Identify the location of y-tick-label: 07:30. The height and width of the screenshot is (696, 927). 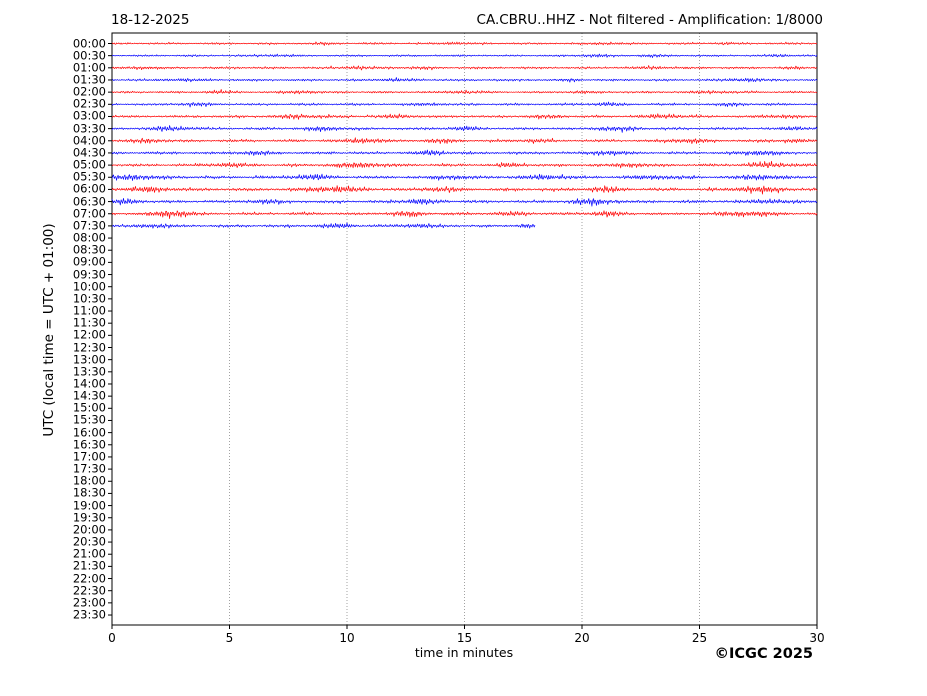
(89, 225).